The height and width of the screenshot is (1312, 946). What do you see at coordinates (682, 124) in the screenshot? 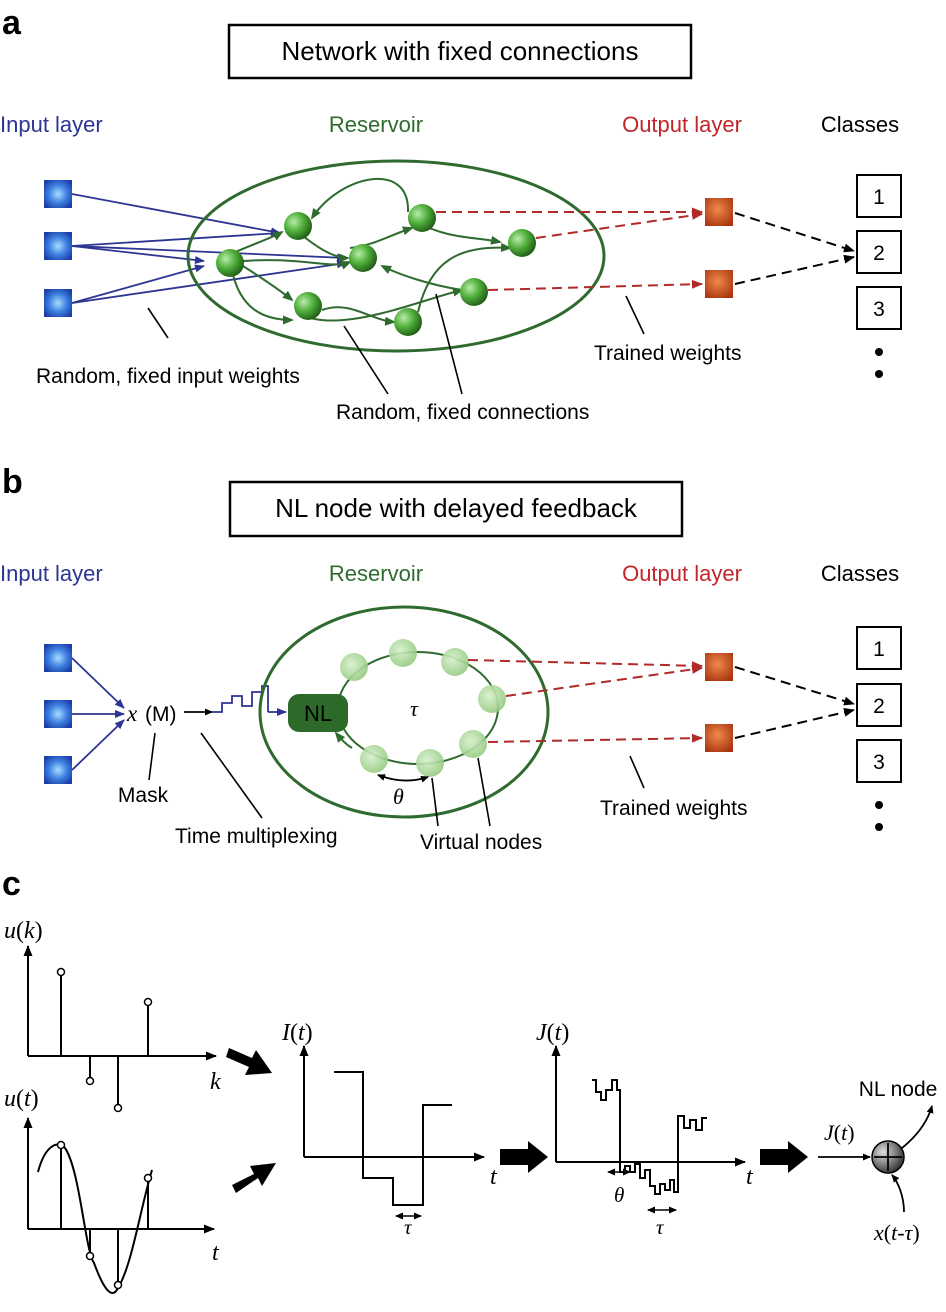
I see `panel-a-output-header: Output layer` at bounding box center [682, 124].